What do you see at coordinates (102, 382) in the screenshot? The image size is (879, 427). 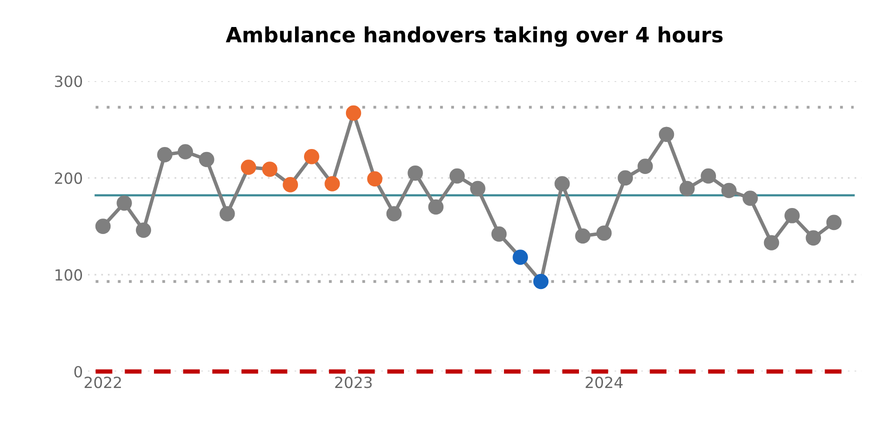 I see `x-tick-label: 2022` at bounding box center [102, 382].